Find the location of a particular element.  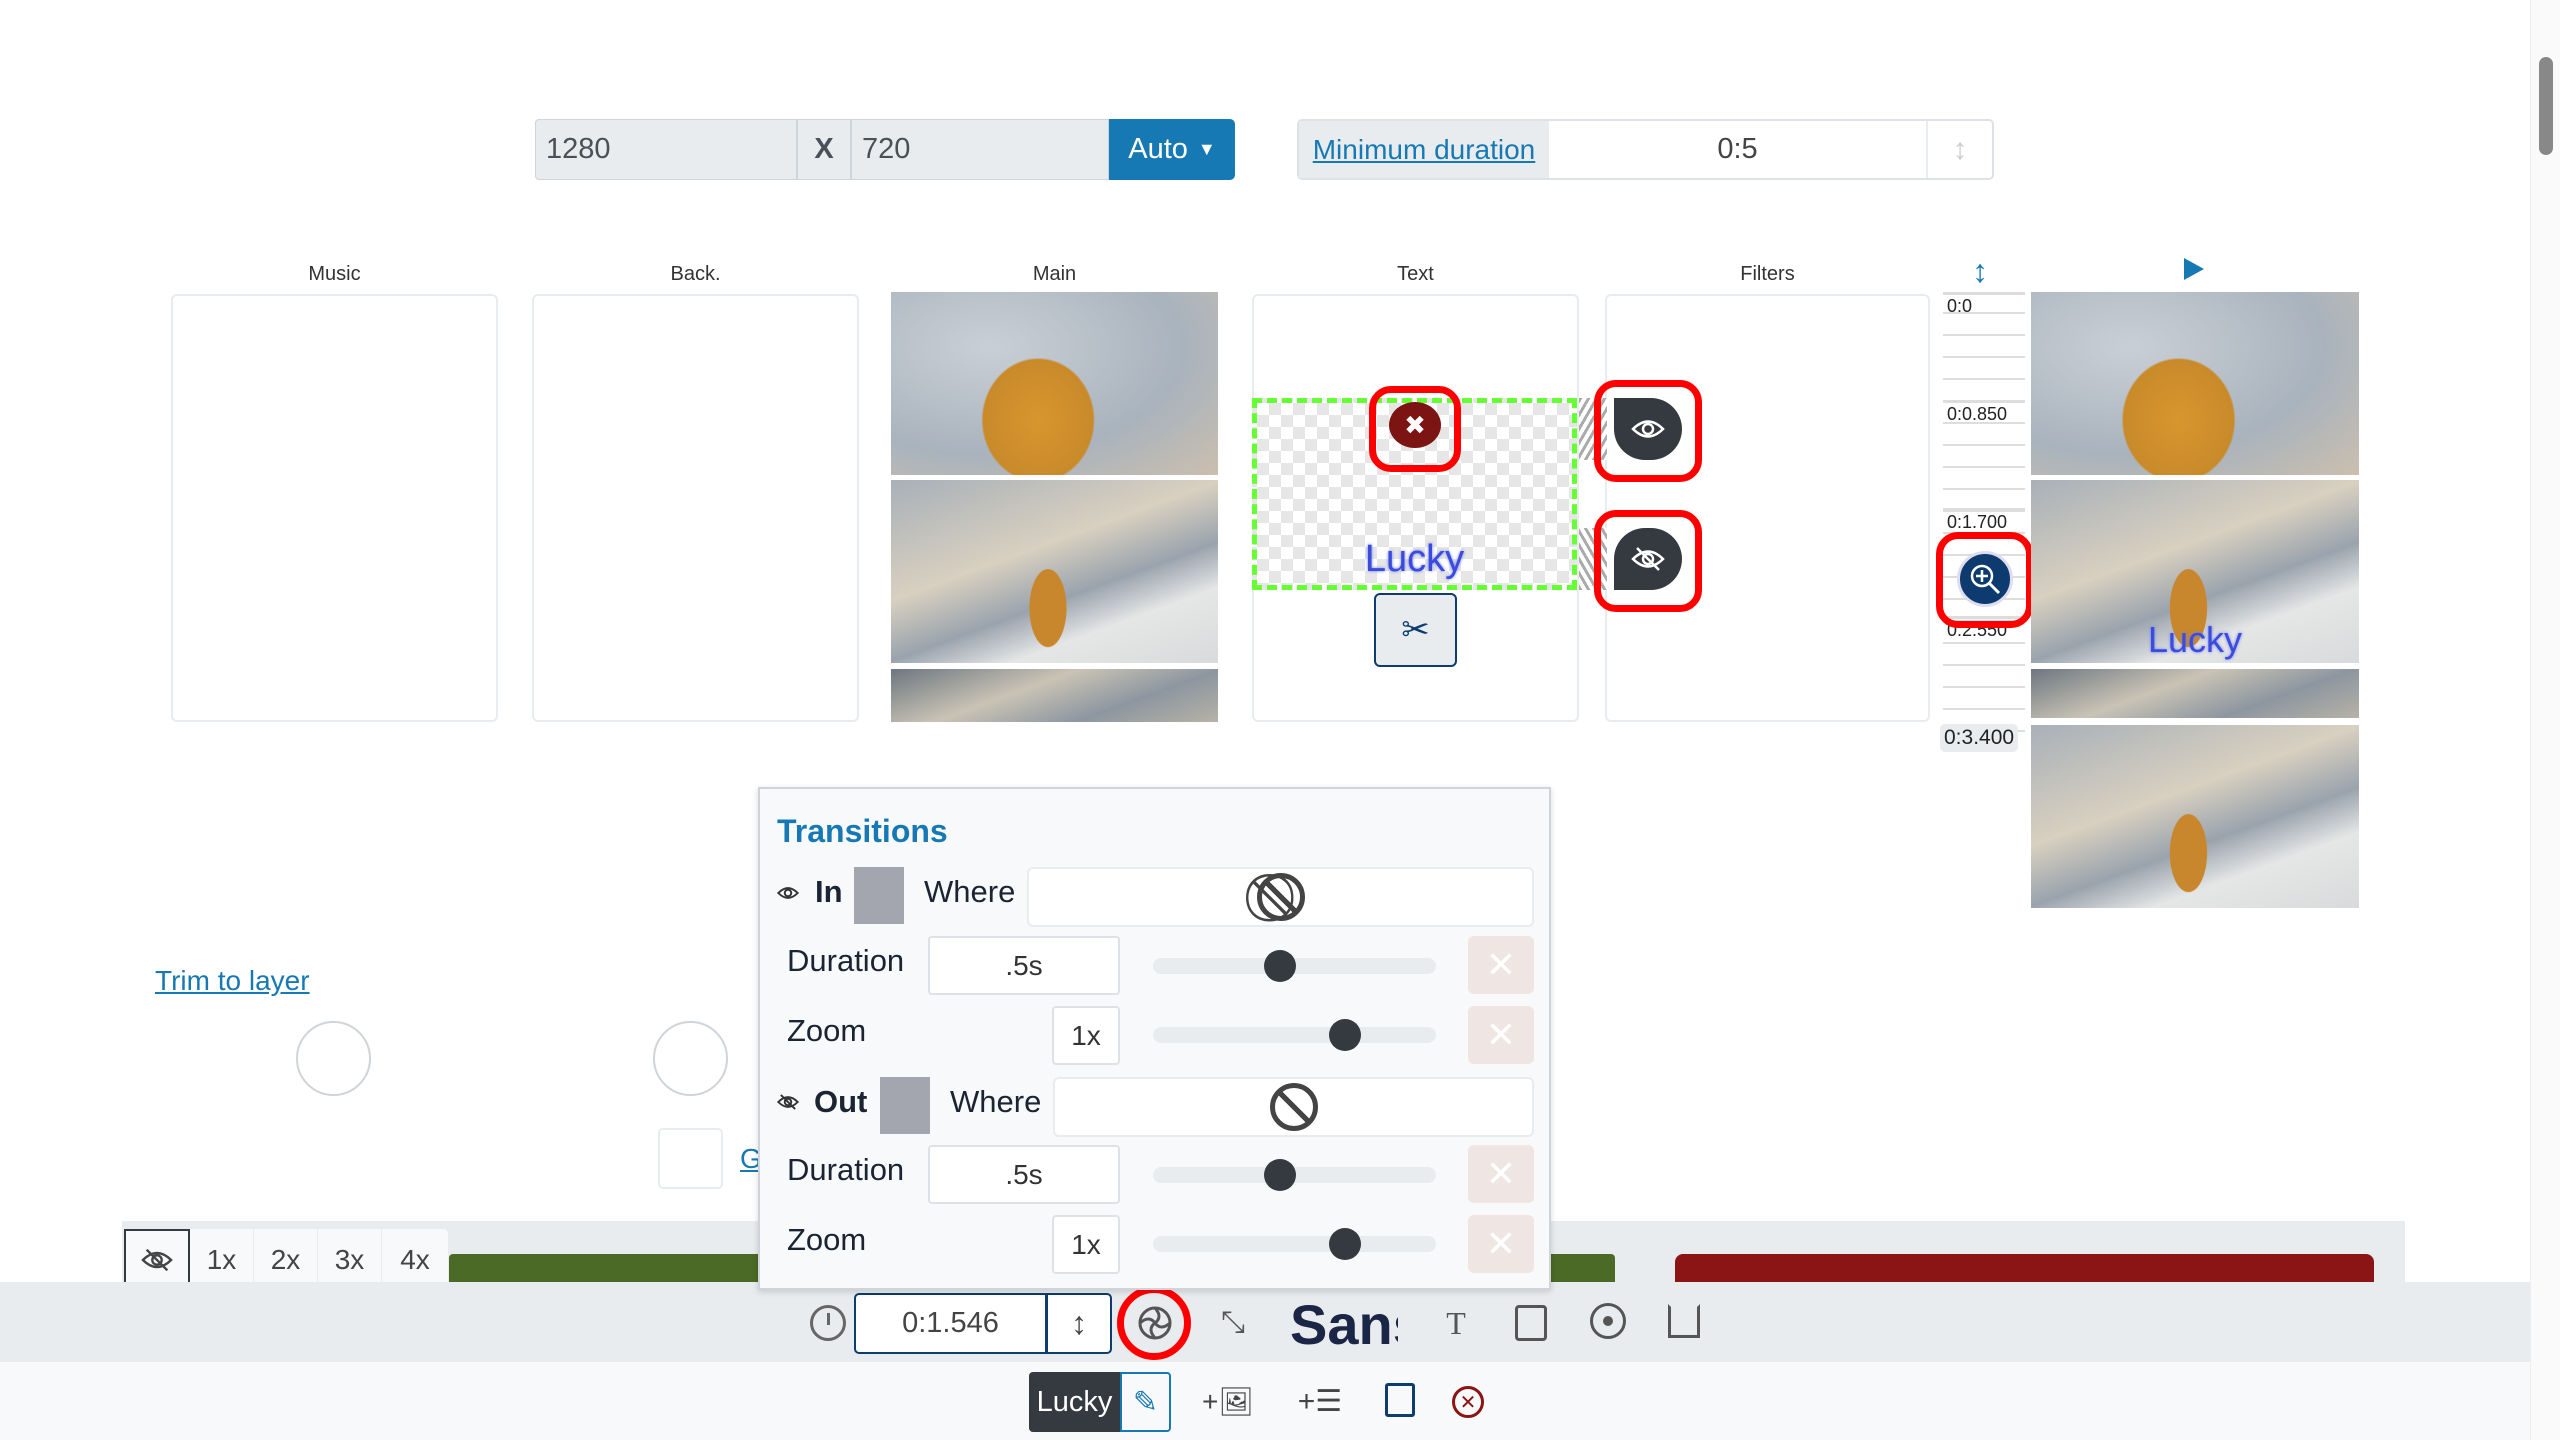

out-duration-label: Duration is located at coordinates (846, 1169).